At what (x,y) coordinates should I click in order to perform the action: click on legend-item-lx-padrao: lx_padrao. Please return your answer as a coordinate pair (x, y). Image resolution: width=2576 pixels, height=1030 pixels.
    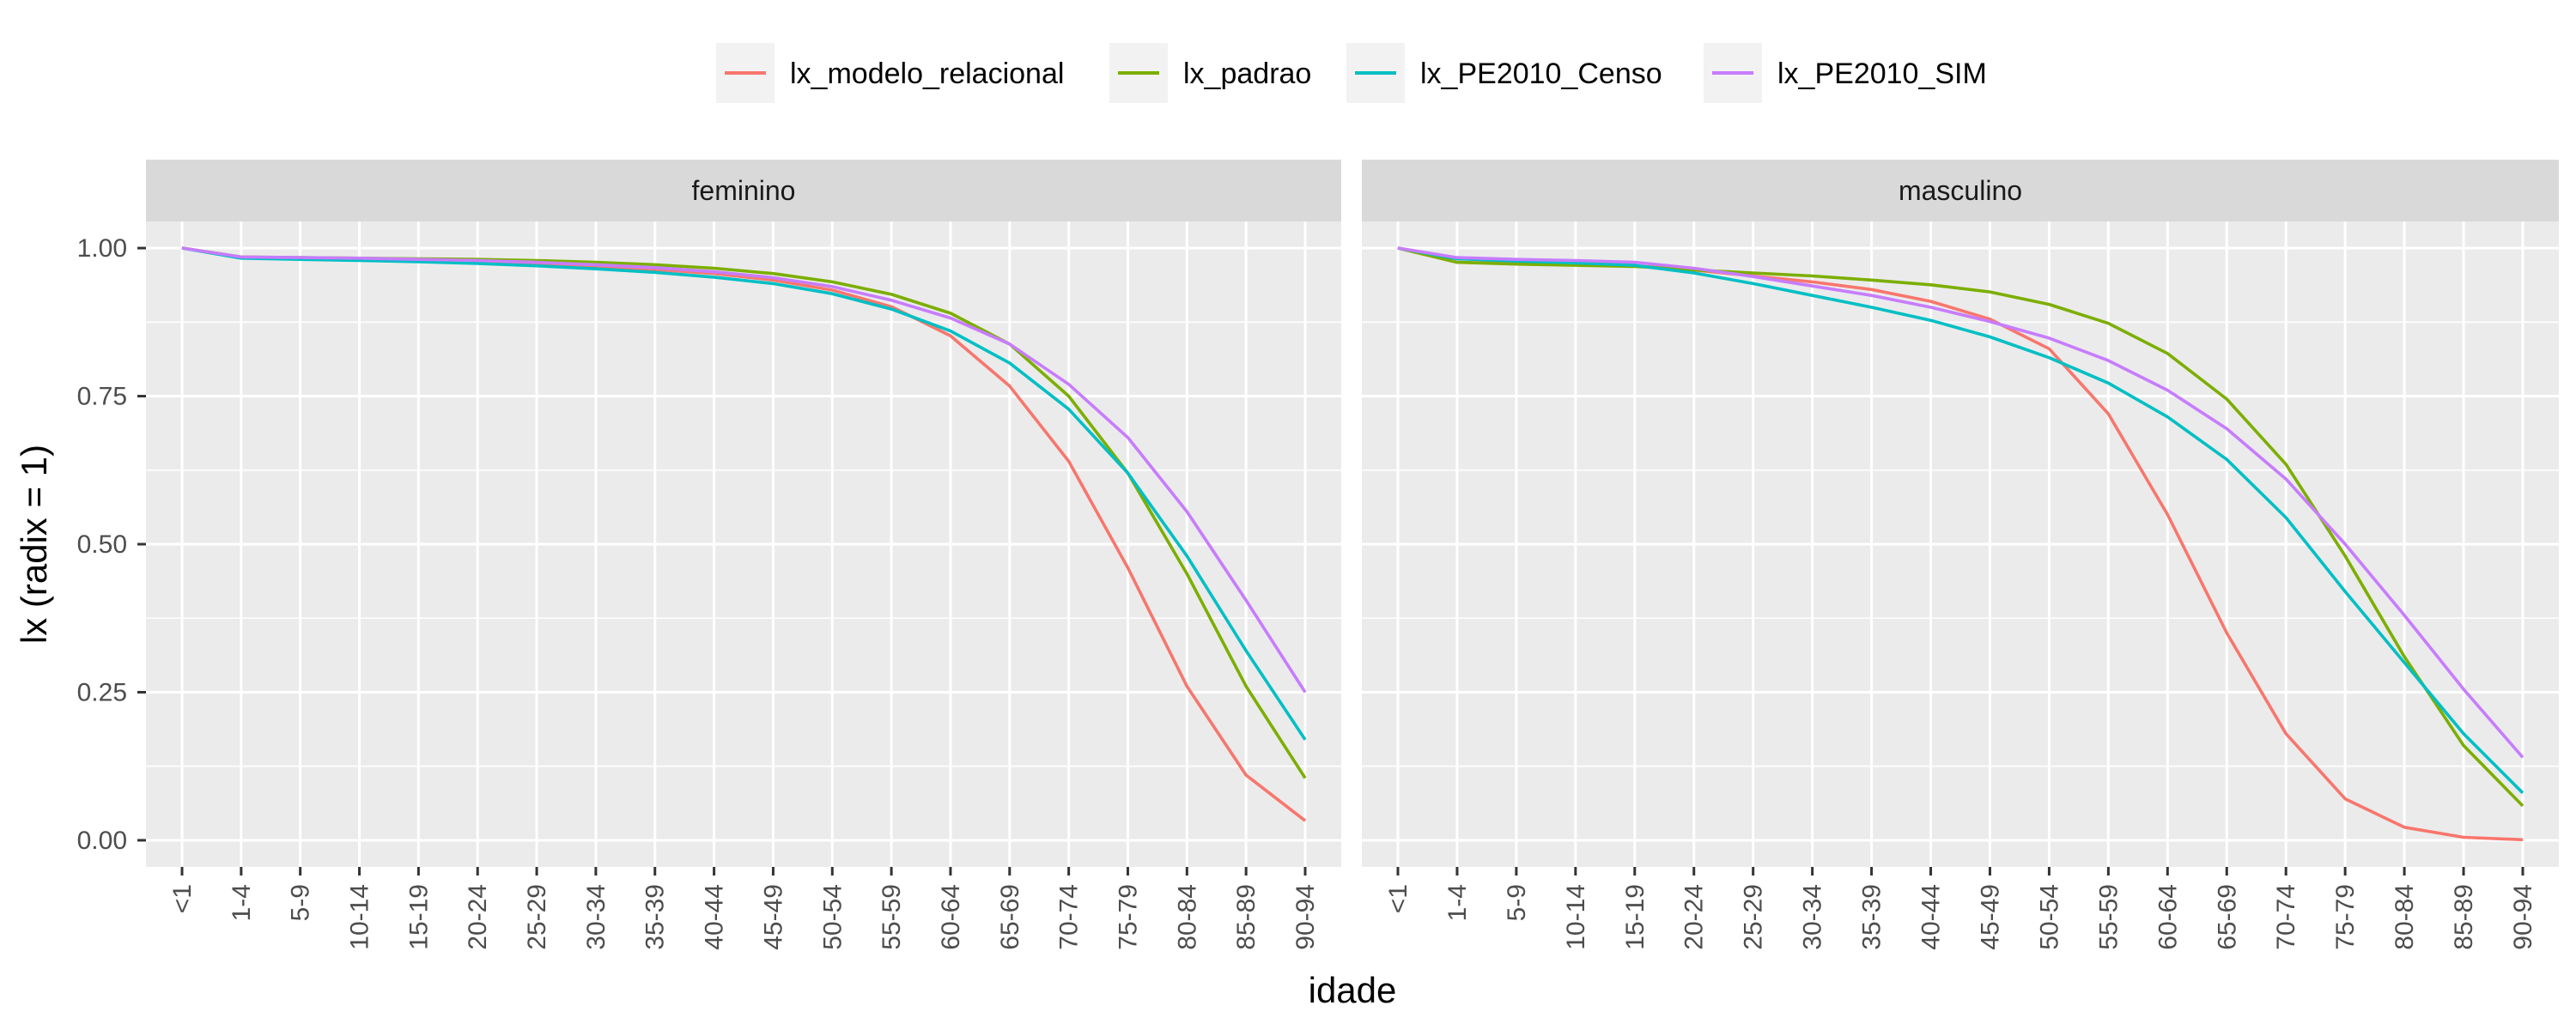
    Looking at the image, I should click on (1210, 73).